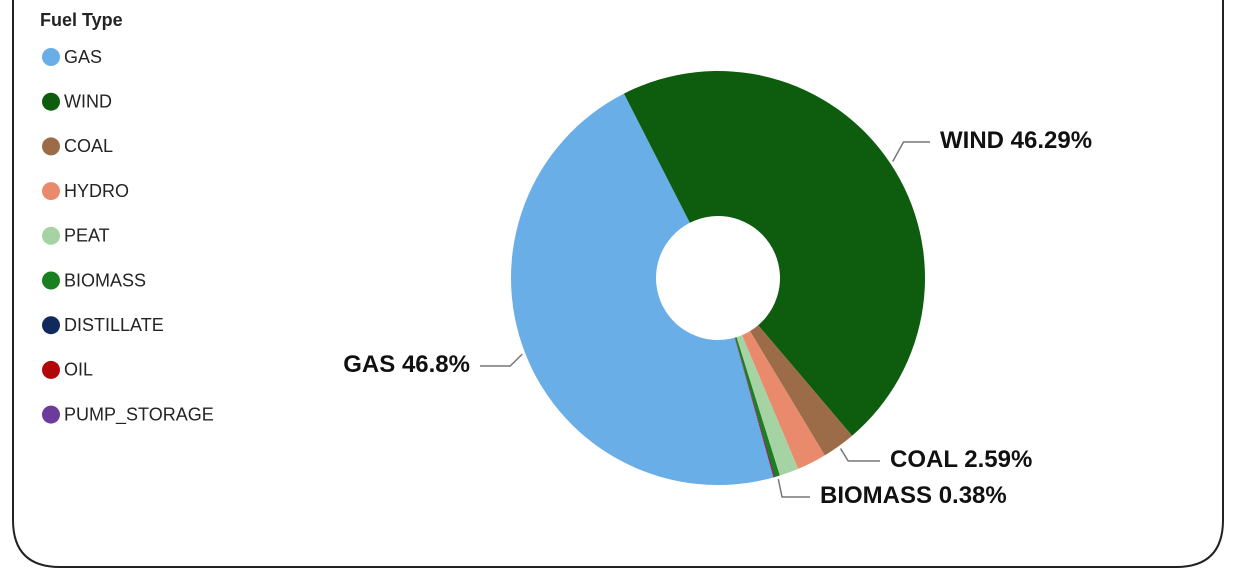 Image resolution: width=1237 pixels, height=570 pixels. I want to click on legend-label: PEAT, so click(87, 236).